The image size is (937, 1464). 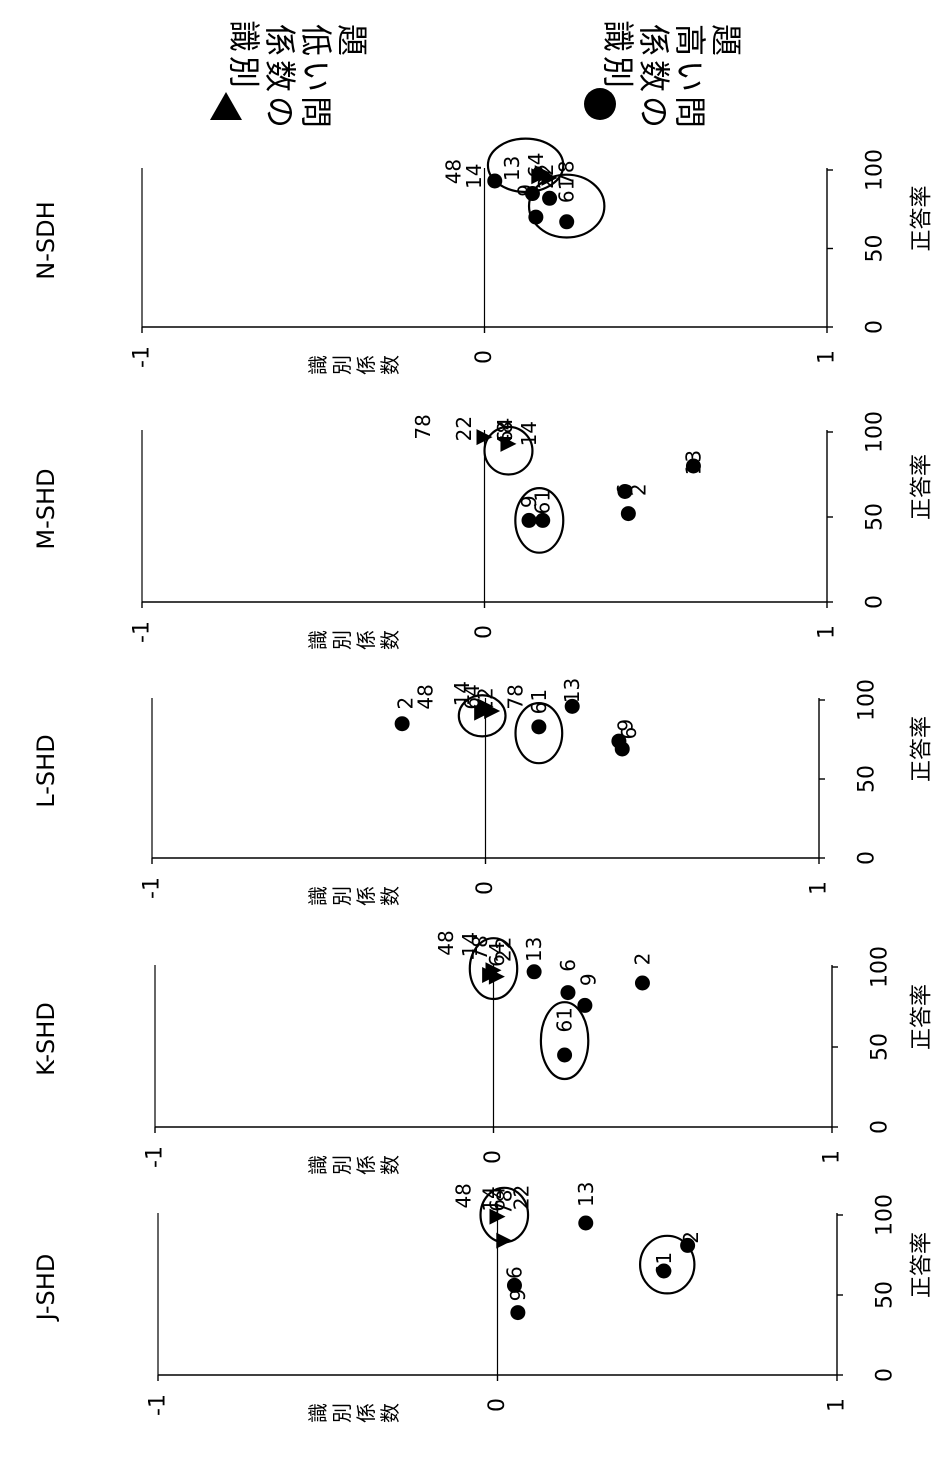 I want to click on legend-char: 数, so click(x=654, y=76).